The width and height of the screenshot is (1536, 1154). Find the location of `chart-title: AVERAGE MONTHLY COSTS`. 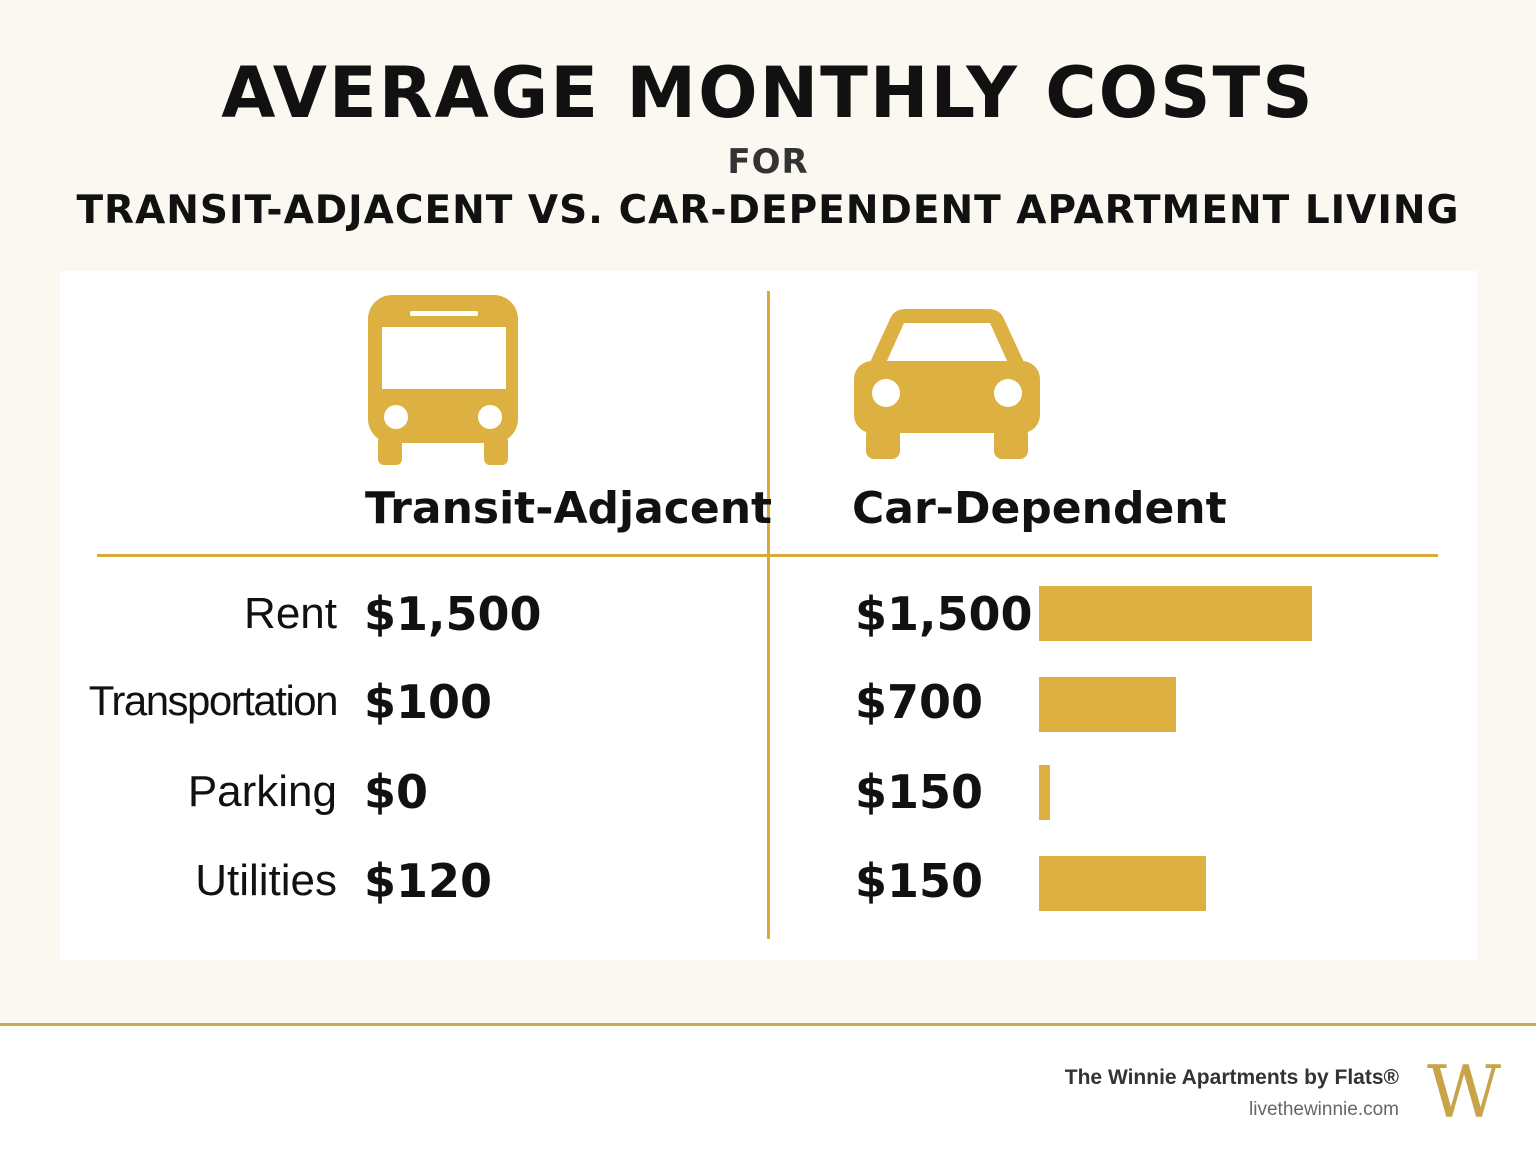

chart-title: AVERAGE MONTHLY COSTS is located at coordinates (768, 93).